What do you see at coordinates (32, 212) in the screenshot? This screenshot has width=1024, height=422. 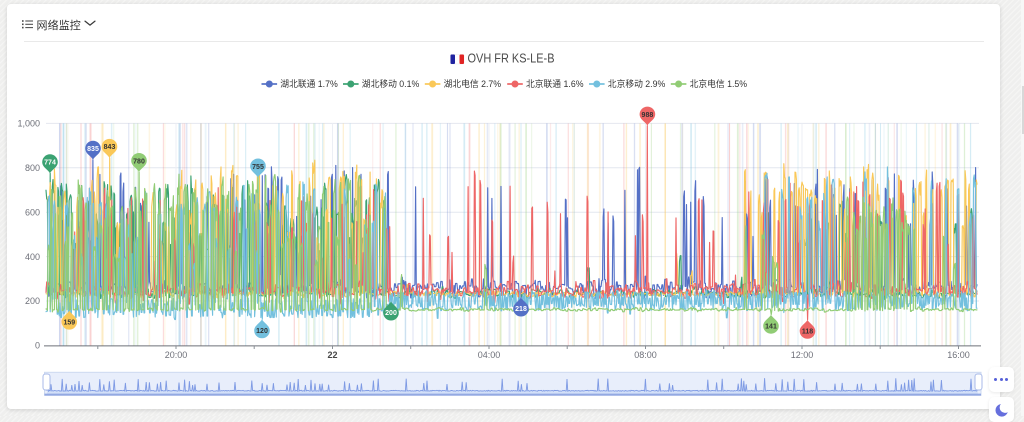 I see `svg-text: 600` at bounding box center [32, 212].